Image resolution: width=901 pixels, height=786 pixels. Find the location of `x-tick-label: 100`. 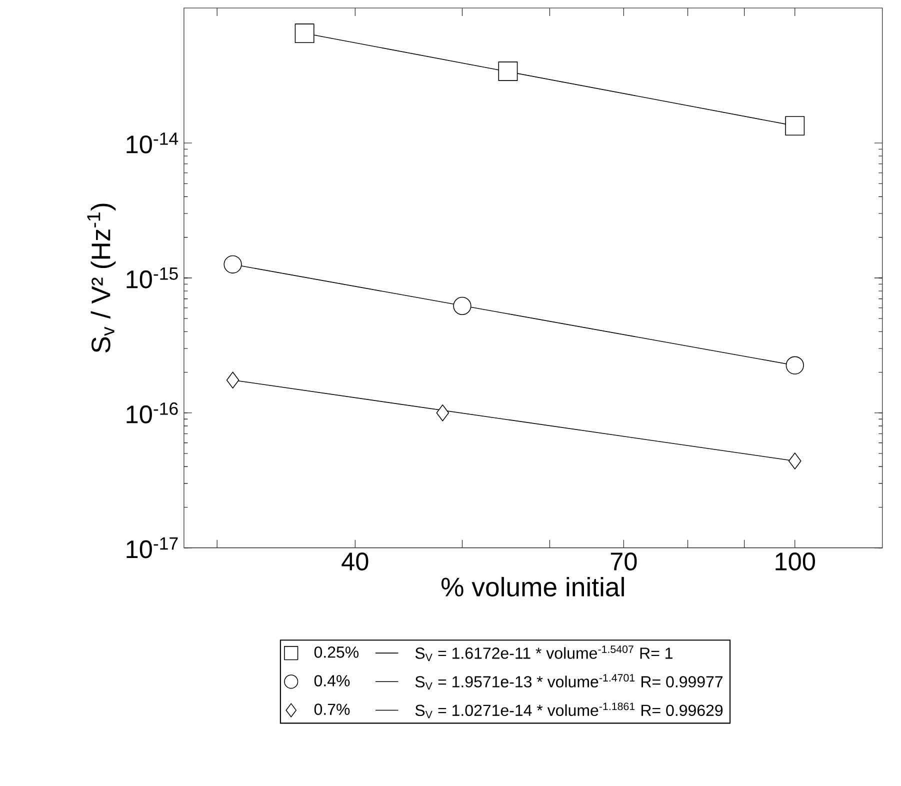

x-tick-label: 100 is located at coordinates (796, 561).